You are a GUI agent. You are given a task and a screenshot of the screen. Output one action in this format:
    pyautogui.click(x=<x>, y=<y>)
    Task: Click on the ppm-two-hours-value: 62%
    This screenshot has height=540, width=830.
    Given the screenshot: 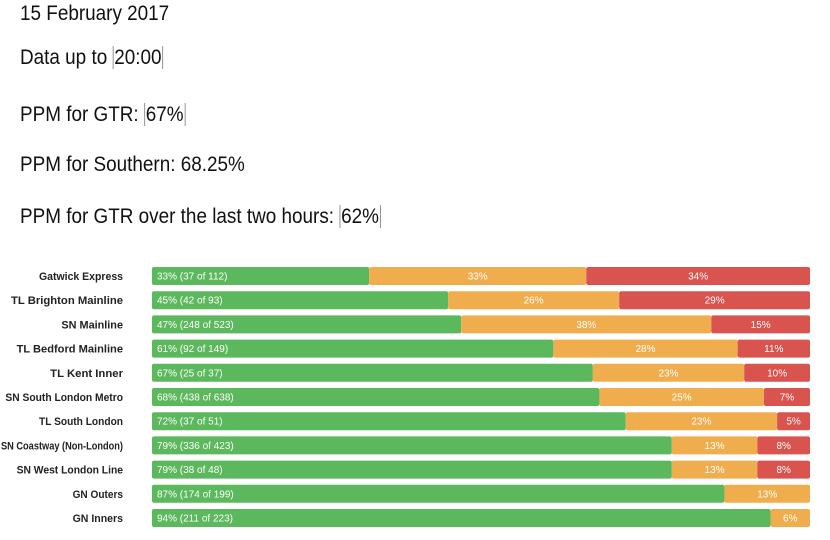 What is the action you would take?
    pyautogui.click(x=360, y=216)
    